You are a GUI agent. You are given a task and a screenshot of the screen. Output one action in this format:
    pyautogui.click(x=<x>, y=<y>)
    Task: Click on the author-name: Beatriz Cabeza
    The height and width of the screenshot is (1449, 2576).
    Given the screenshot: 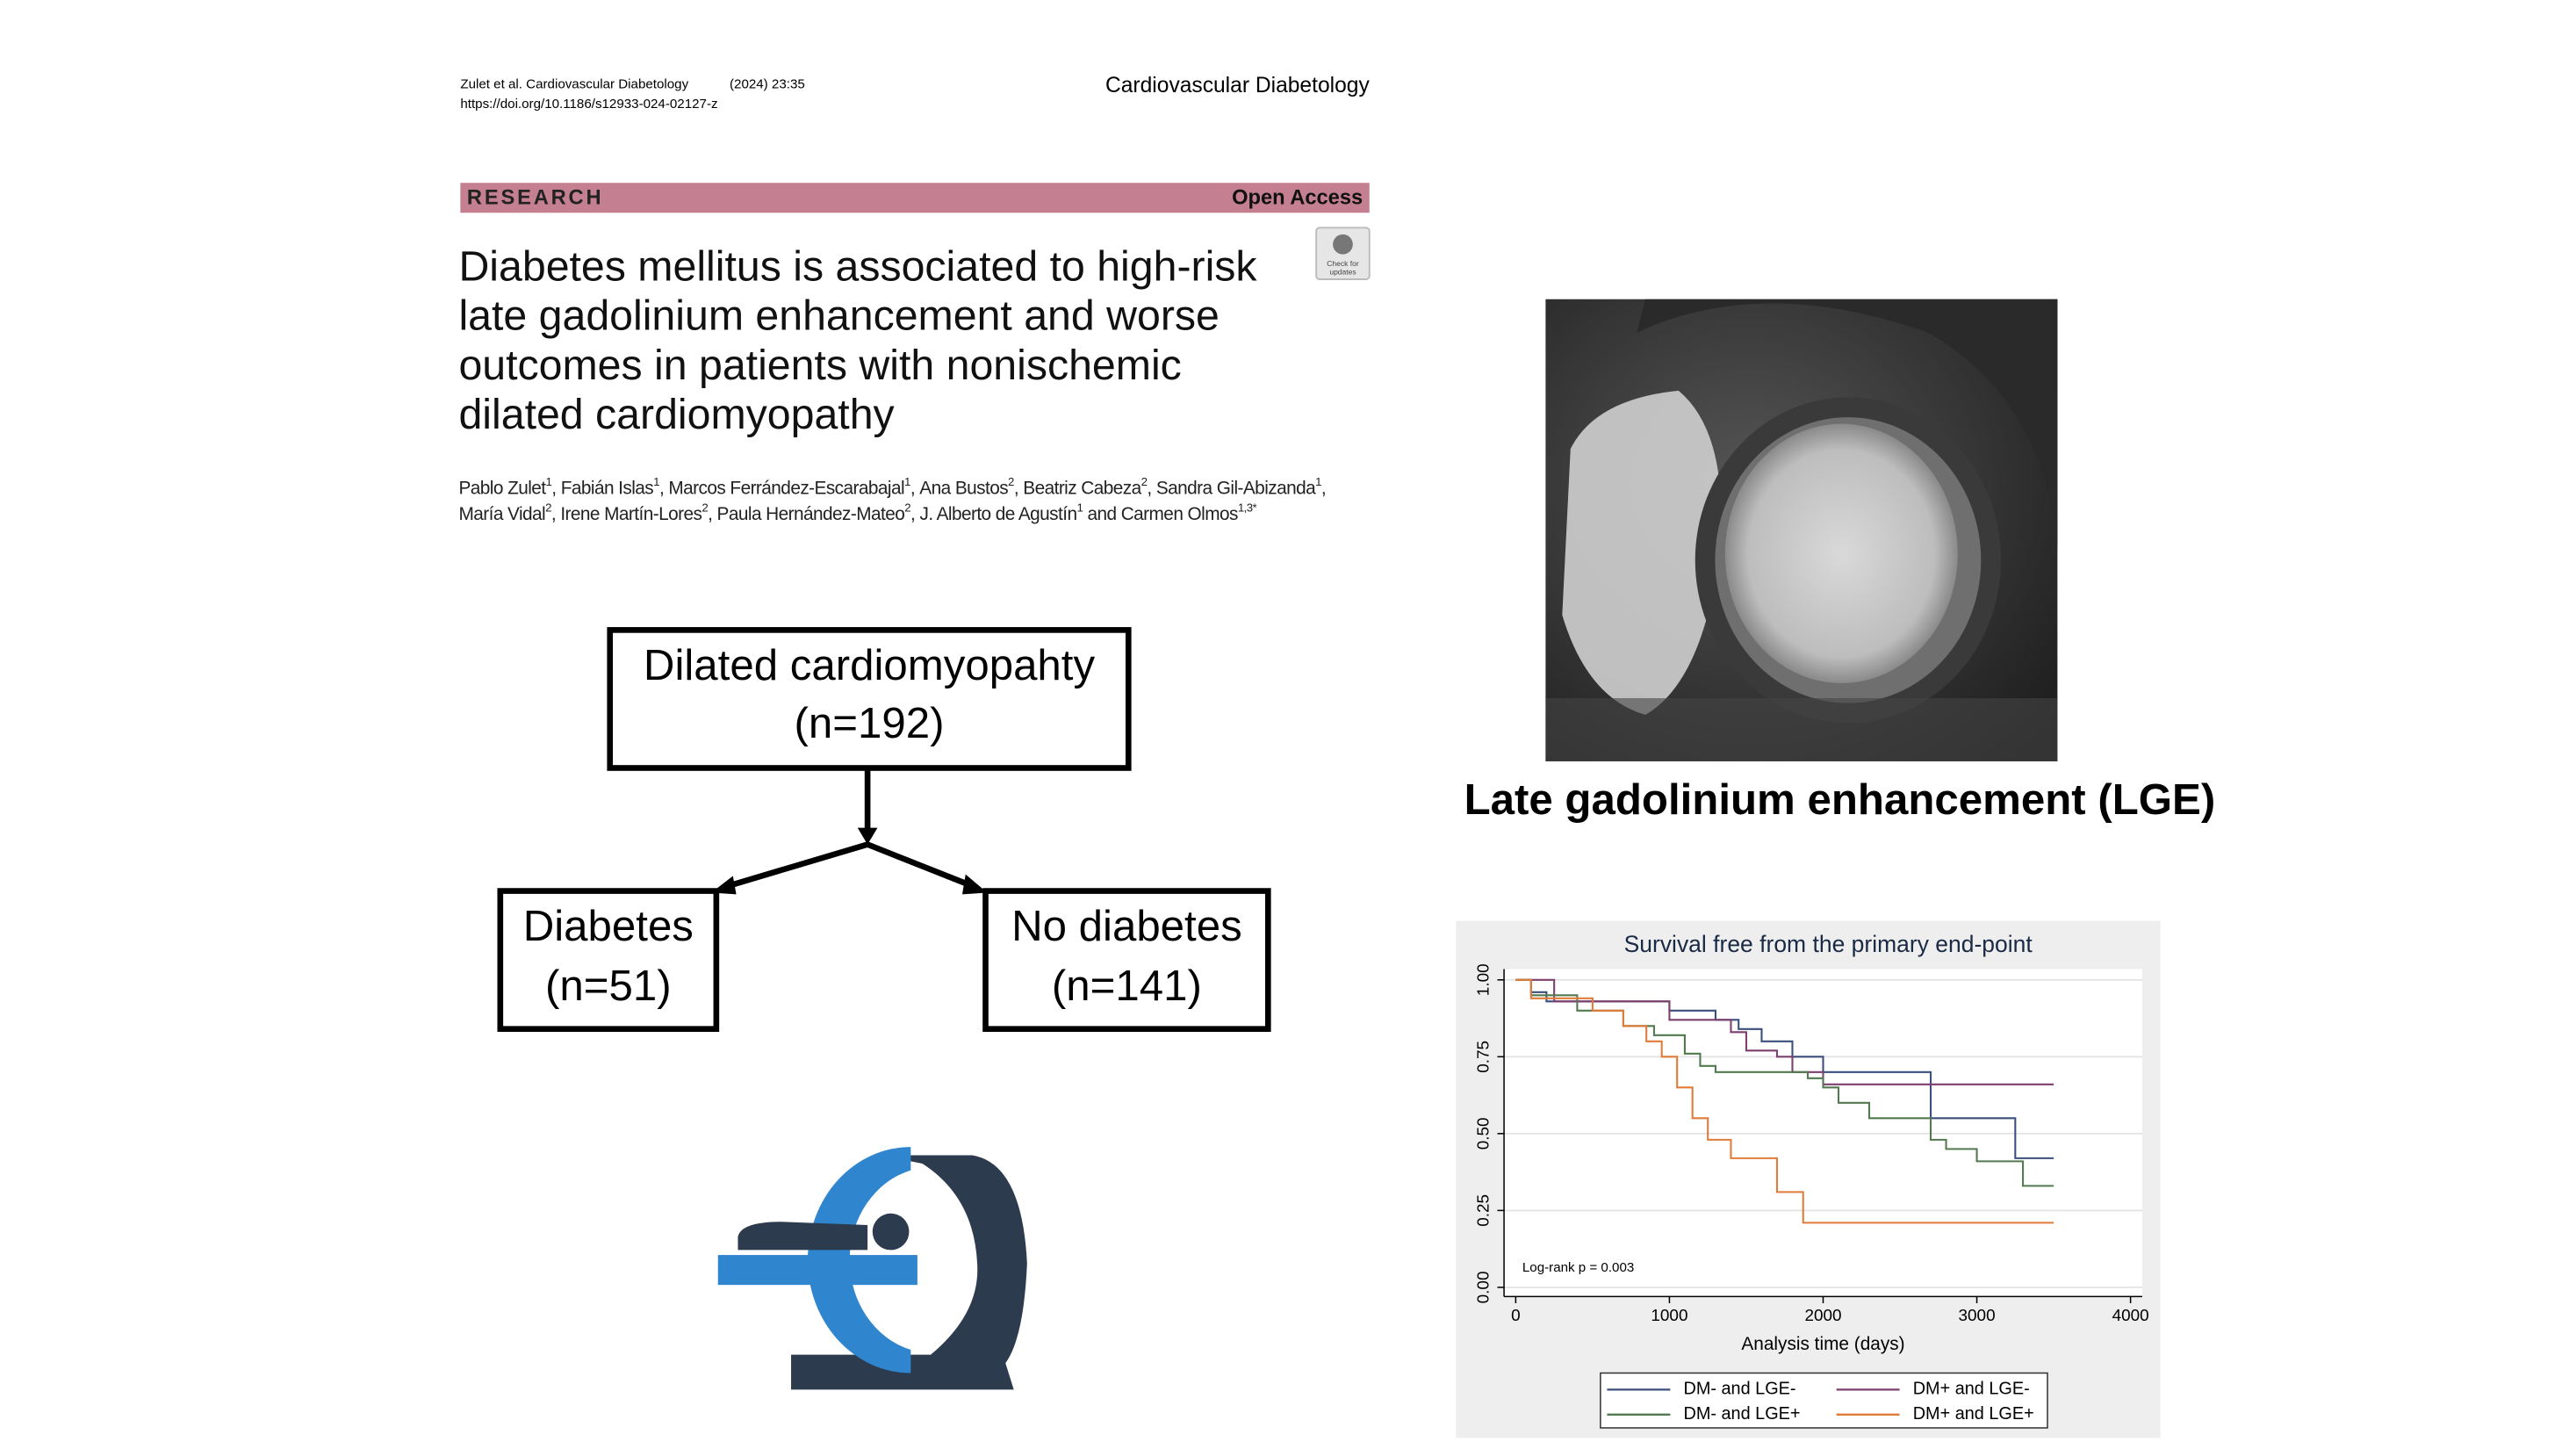 What is the action you would take?
    pyautogui.click(x=1082, y=488)
    